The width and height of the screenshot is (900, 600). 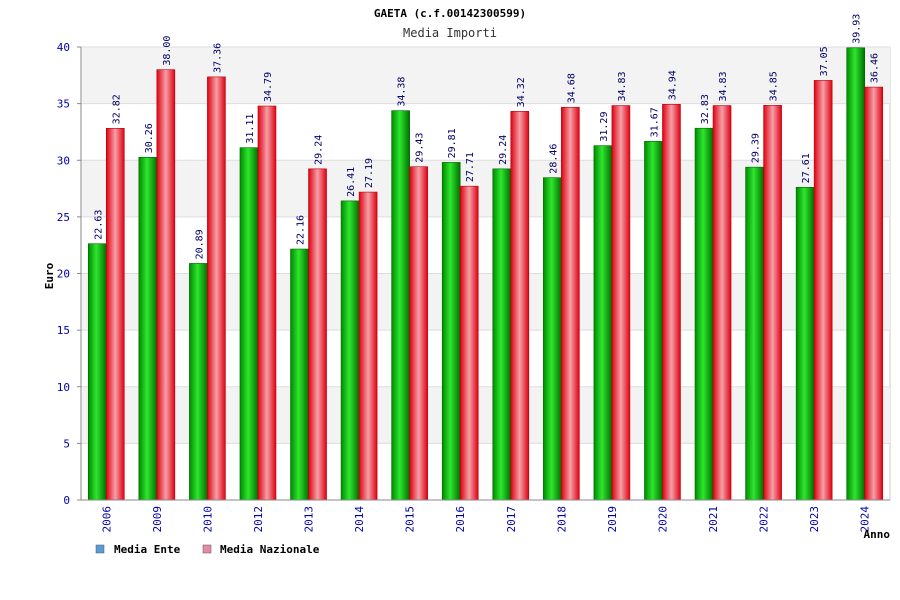 What do you see at coordinates (604, 127) in the screenshot?
I see `data-label: 31.29` at bounding box center [604, 127].